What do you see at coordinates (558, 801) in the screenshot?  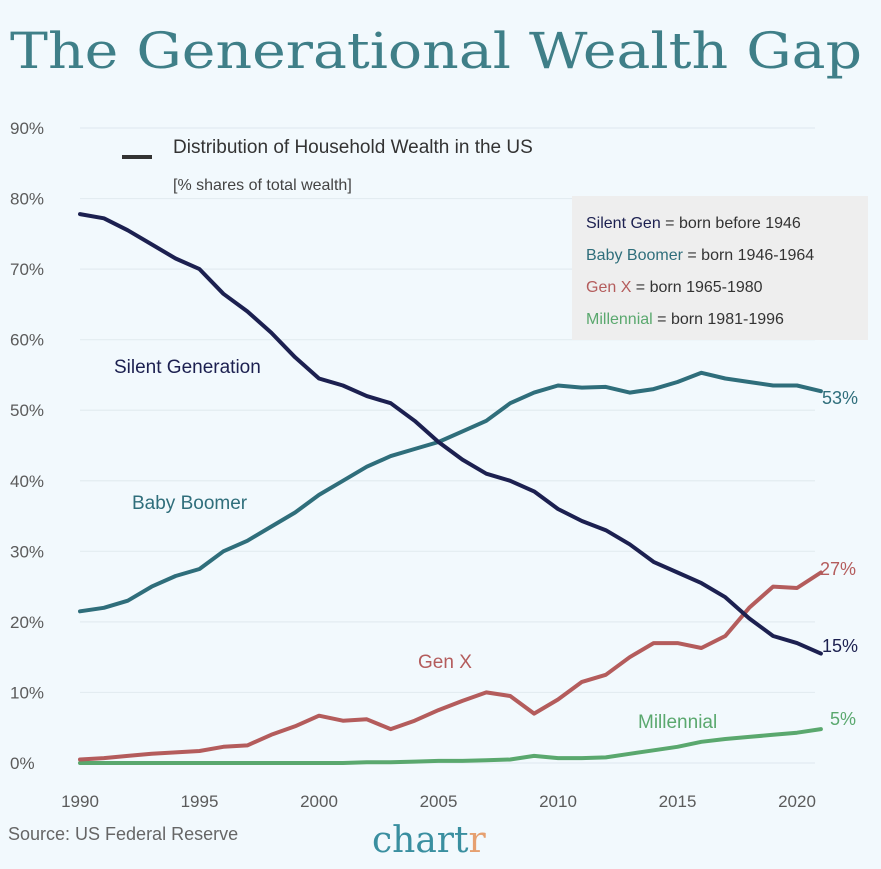 I see `x-tick-label: 2010` at bounding box center [558, 801].